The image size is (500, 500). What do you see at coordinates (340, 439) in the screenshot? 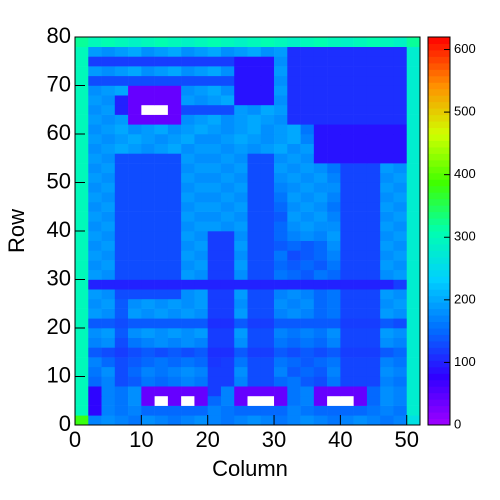
I see `x-tick-label: 40` at bounding box center [340, 439].